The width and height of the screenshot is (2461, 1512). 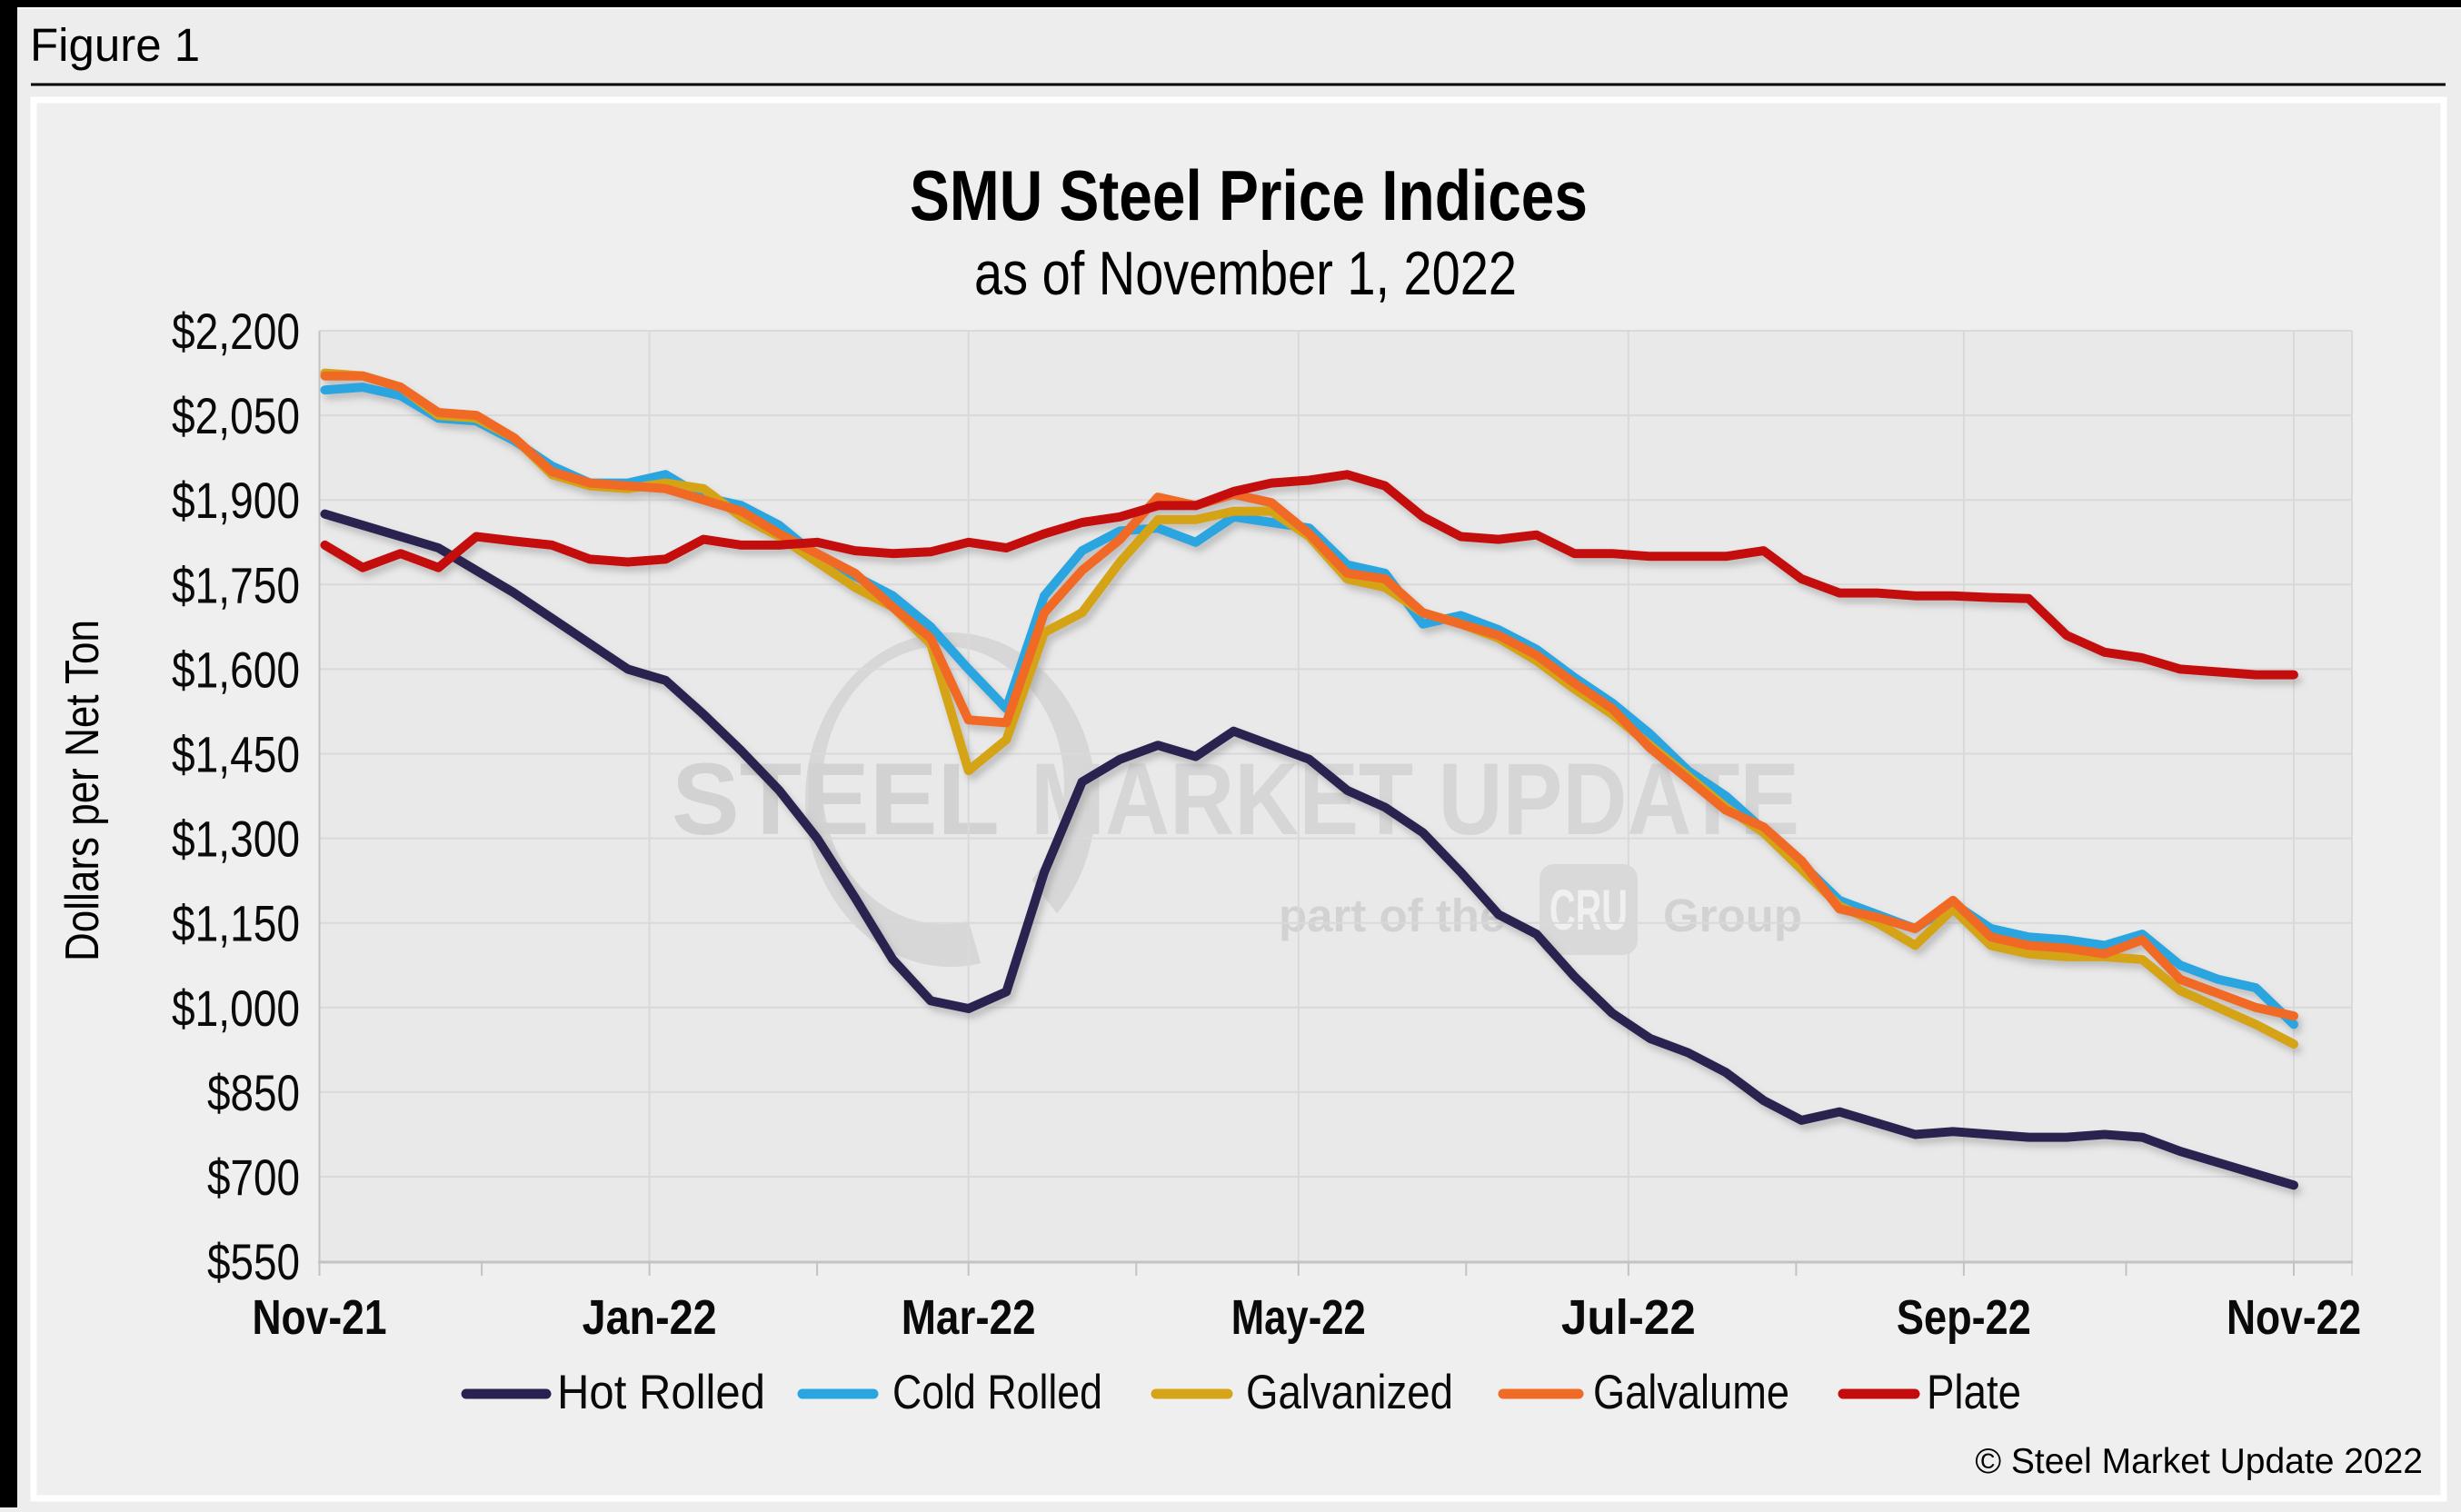 I want to click on svg-text: $850, so click(x=253, y=1092).